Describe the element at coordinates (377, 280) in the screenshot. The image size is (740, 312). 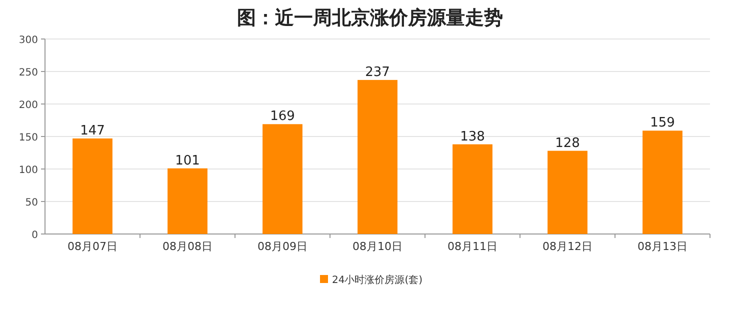
I see `legend-label: 24小时涨价房源(套)` at that location.